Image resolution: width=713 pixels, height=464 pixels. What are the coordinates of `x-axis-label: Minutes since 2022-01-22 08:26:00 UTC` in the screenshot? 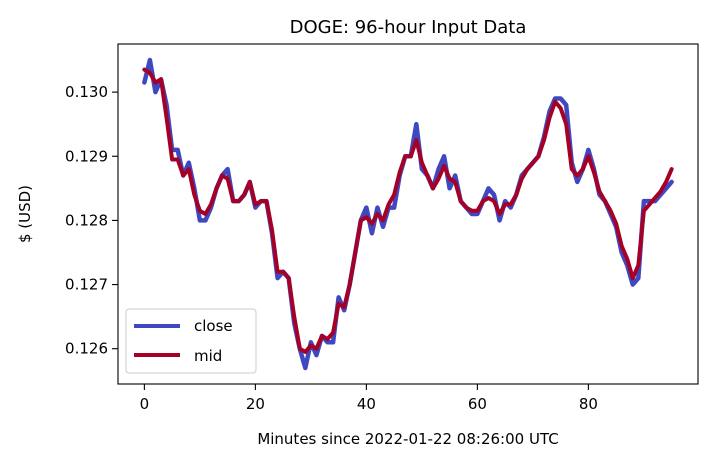 It's located at (407, 439).